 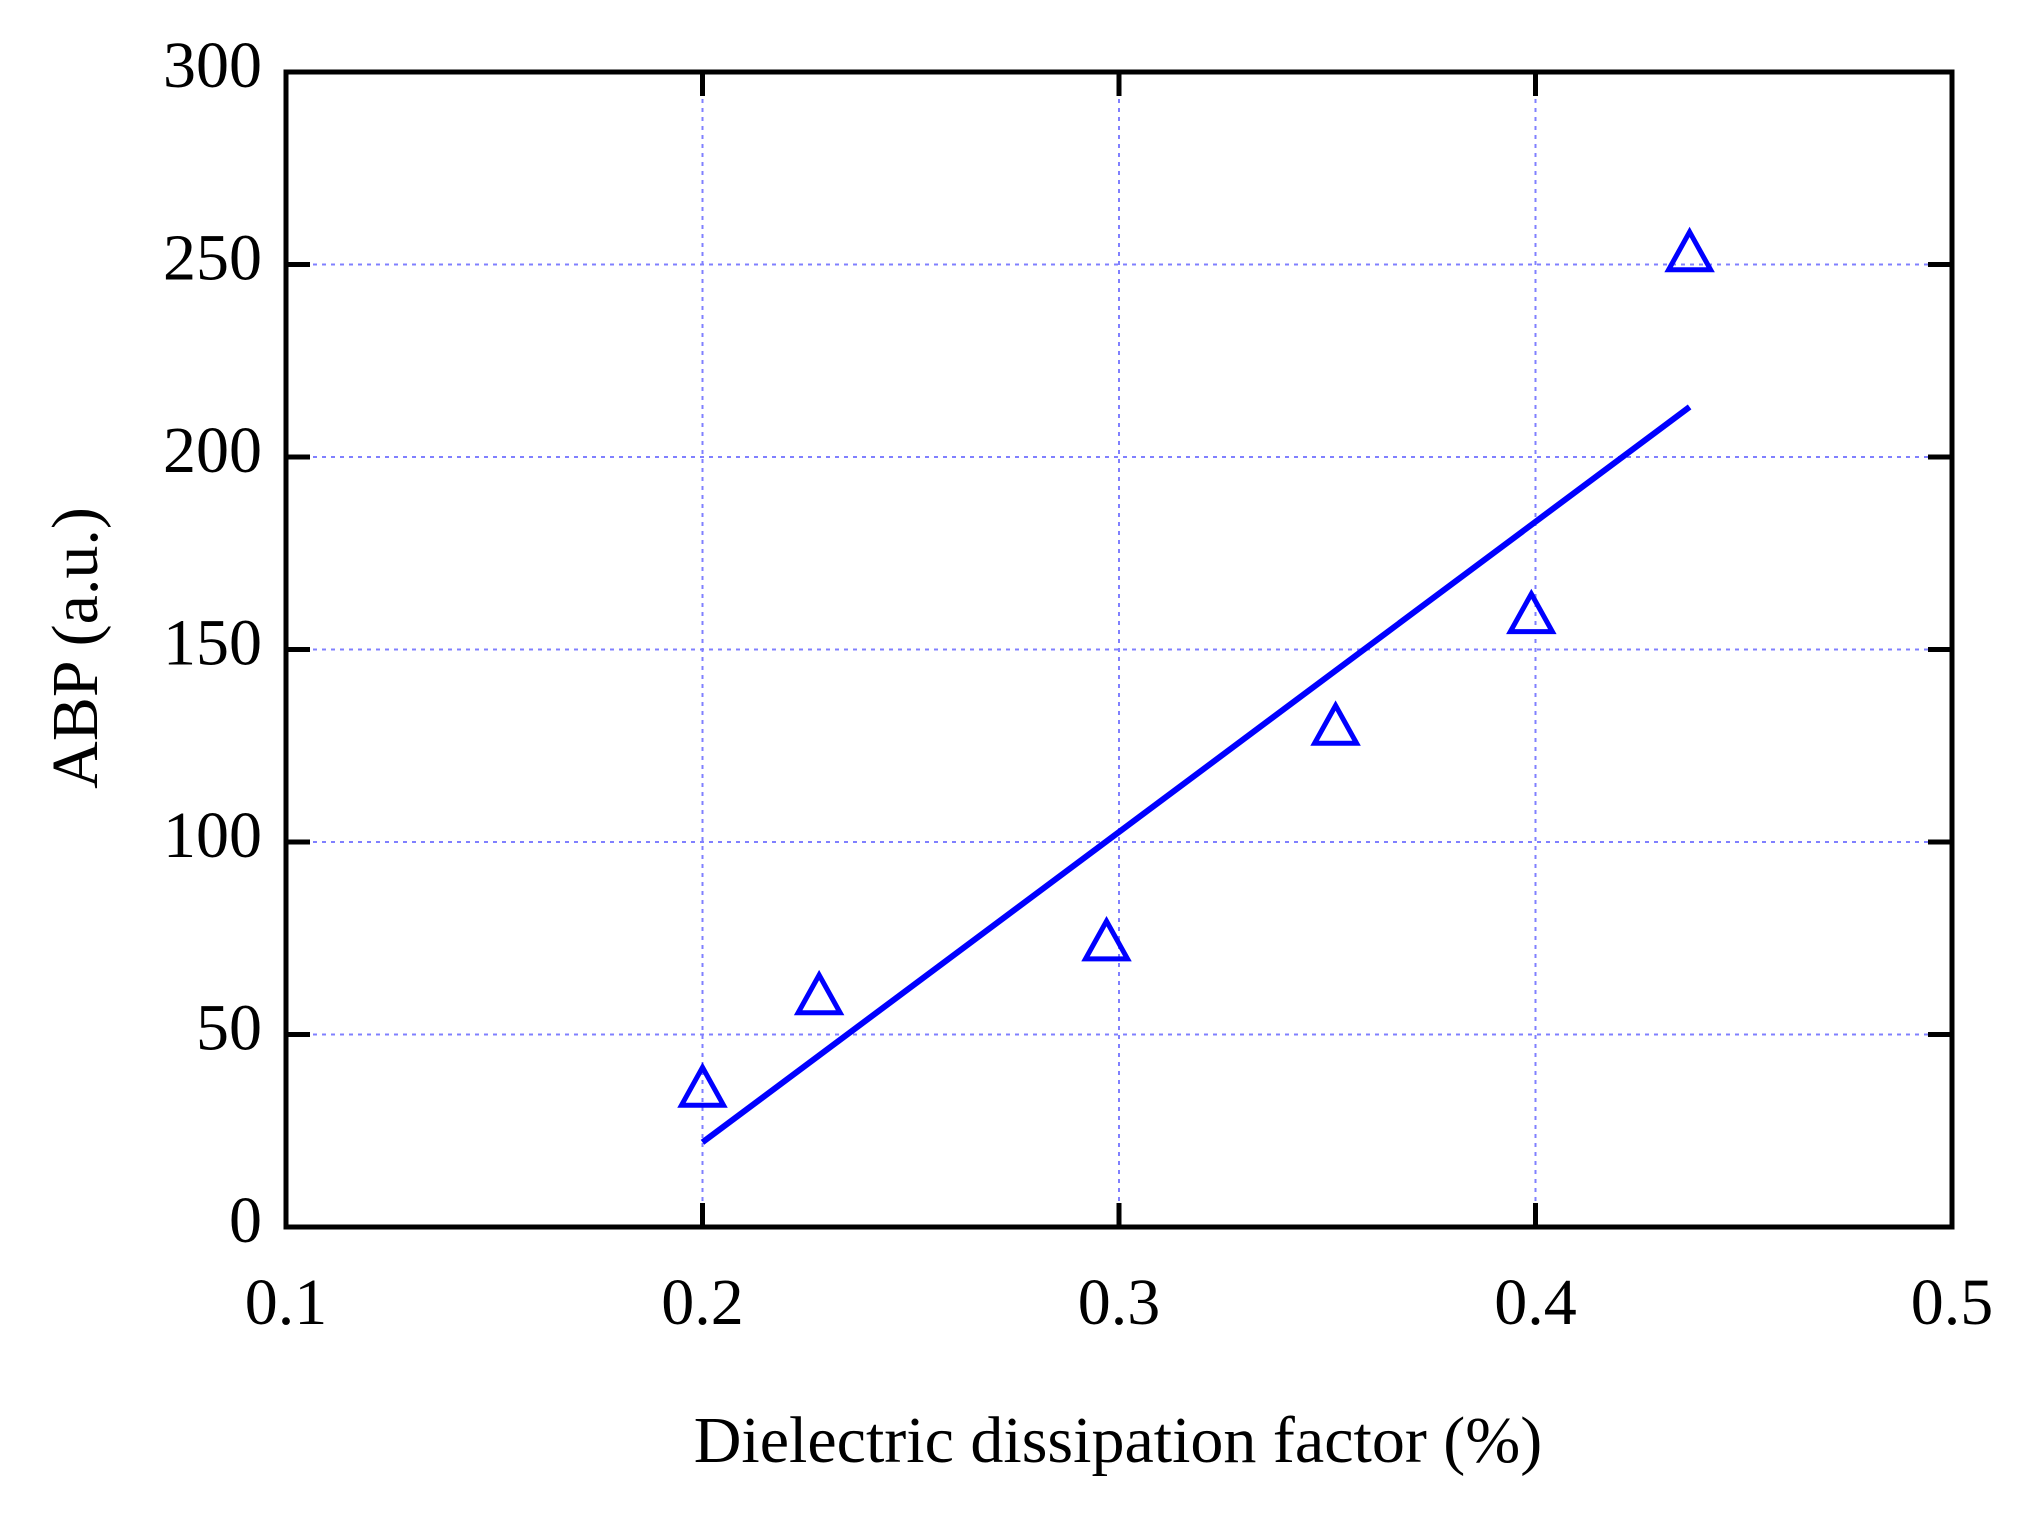 I want to click on y-tick-label: 250, so click(x=212, y=258).